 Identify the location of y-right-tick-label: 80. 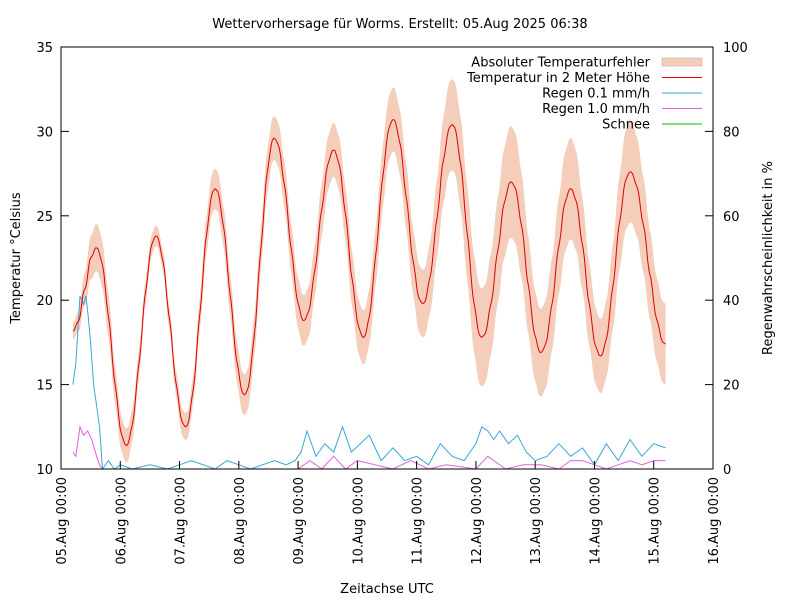
(731, 132).